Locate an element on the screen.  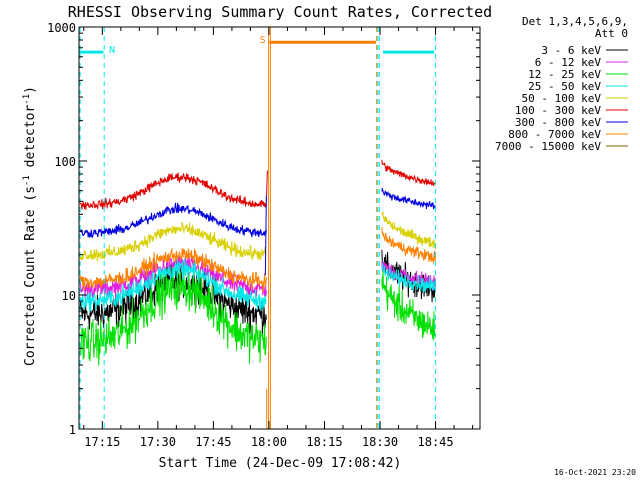
y-axis-label-part: Corrected Count Rate (s is located at coordinates (30, 276).